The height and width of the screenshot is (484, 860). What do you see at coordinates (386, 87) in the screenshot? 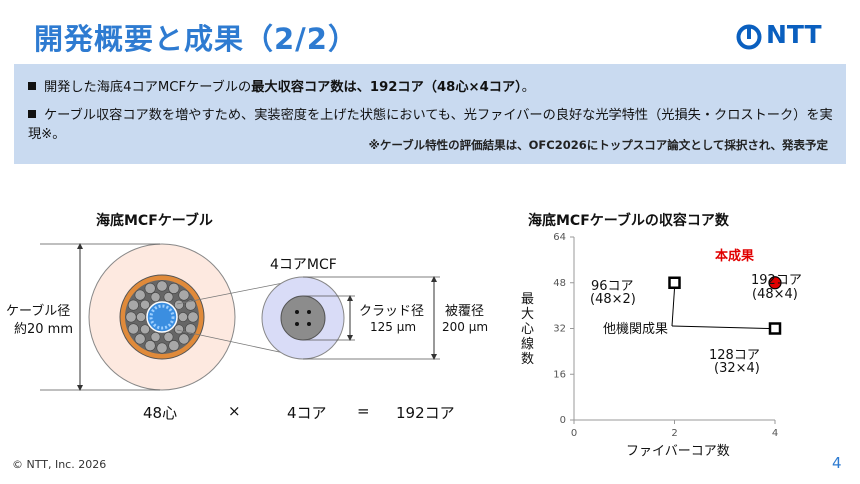
I see `bullet1-bold: 最大収容コア数は、192コア（48心×4コア）` at bounding box center [386, 87].